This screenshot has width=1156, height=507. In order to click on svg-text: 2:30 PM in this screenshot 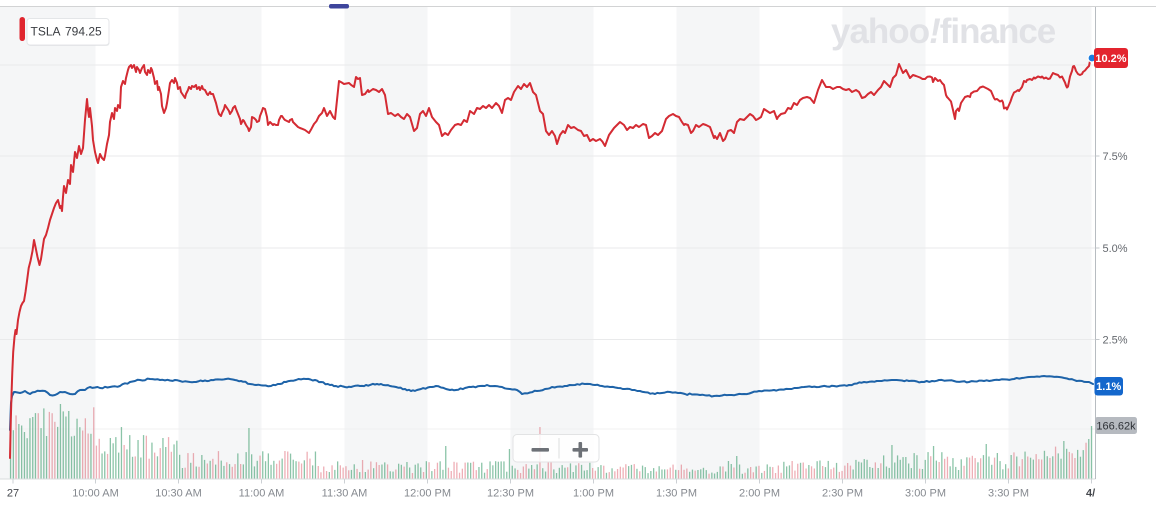, I will do `click(842, 494)`.